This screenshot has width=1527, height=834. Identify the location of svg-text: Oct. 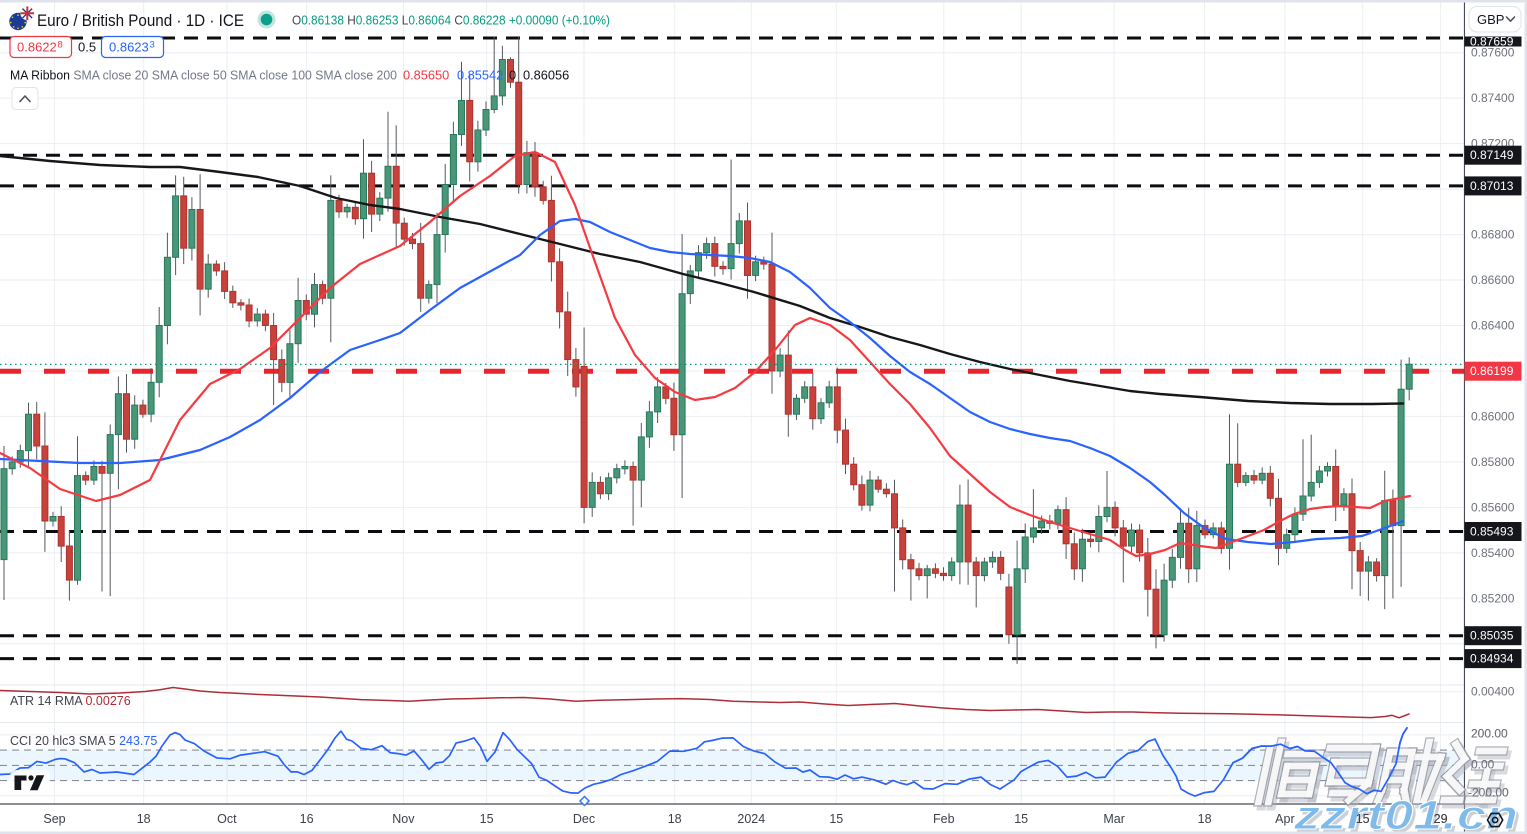
(227, 819).